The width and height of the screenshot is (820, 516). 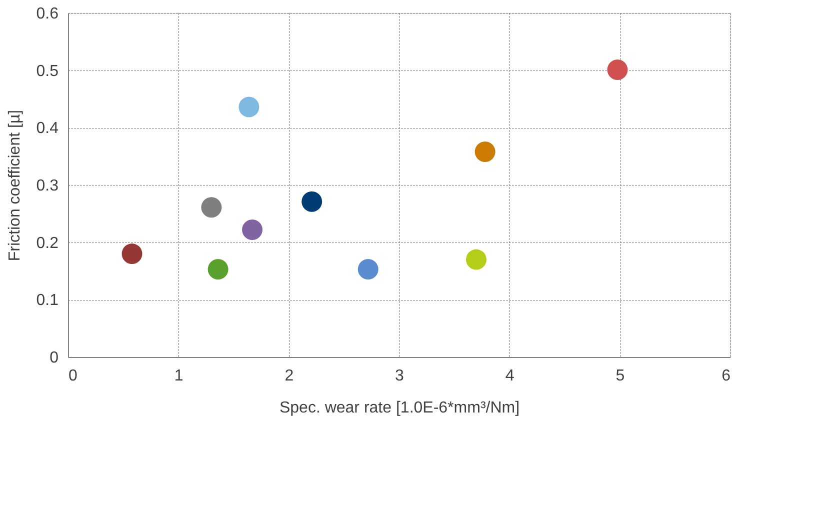 I want to click on x-tick-label: 0, so click(x=73, y=376).